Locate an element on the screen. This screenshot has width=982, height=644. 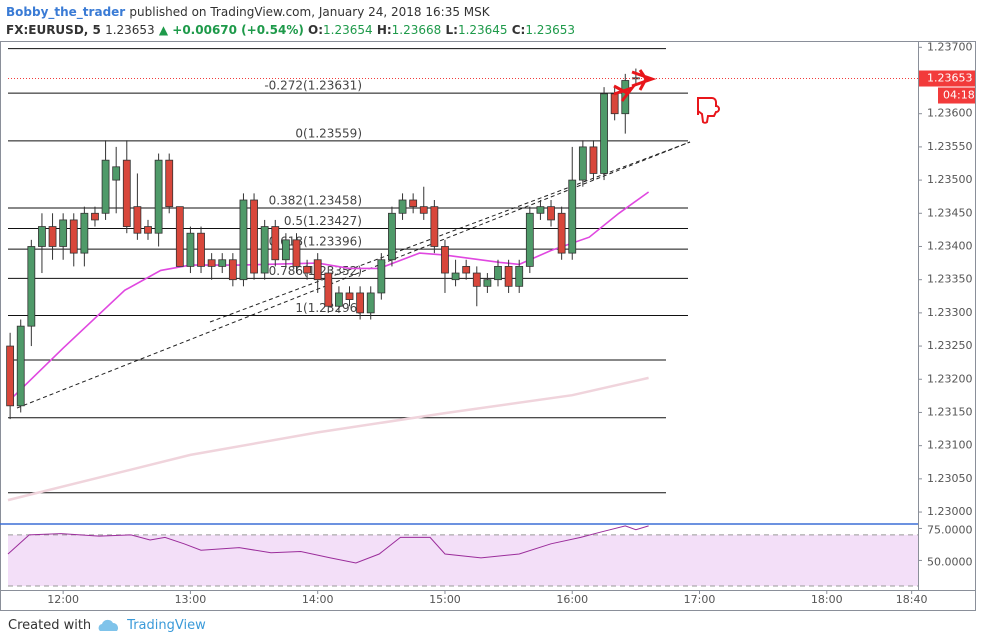
x-tick-label: 17:00 is located at coordinates (700, 599).